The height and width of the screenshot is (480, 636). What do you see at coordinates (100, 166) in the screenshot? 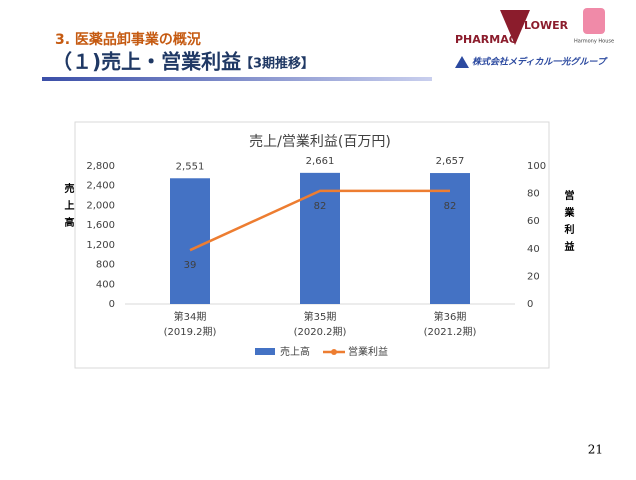
I see `y-tick-label: 2,800` at bounding box center [100, 166].